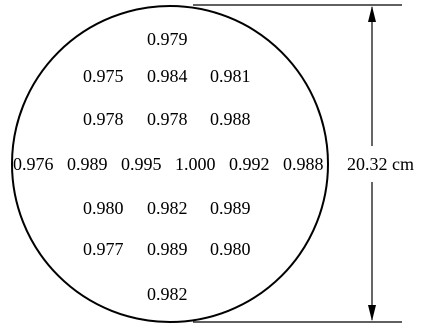 The image size is (437, 327). What do you see at coordinates (167, 76) in the screenshot?
I see `value-r1-c1: 0.984` at bounding box center [167, 76].